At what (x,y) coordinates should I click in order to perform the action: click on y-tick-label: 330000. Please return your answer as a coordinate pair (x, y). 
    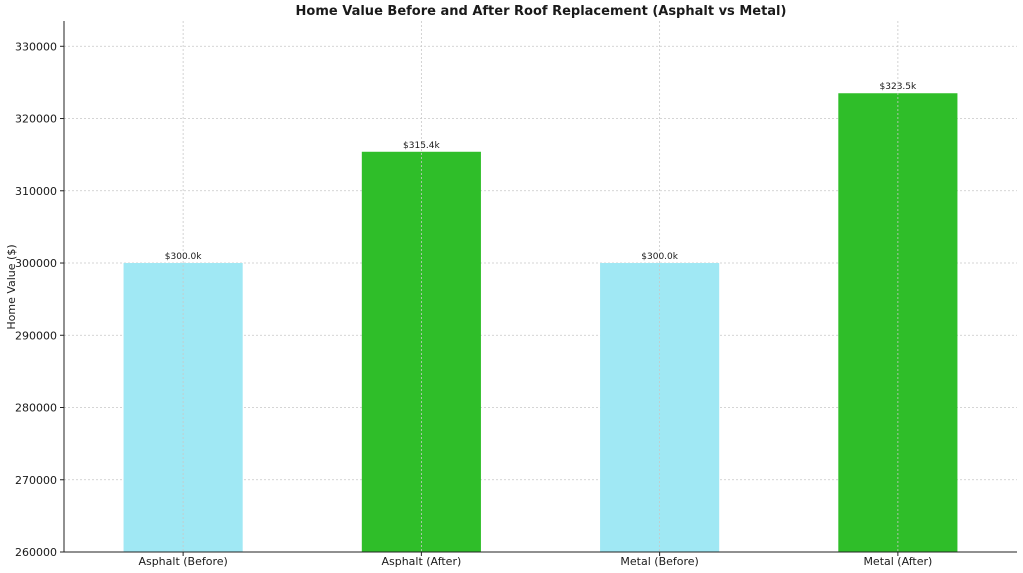
    Looking at the image, I should click on (36, 46).